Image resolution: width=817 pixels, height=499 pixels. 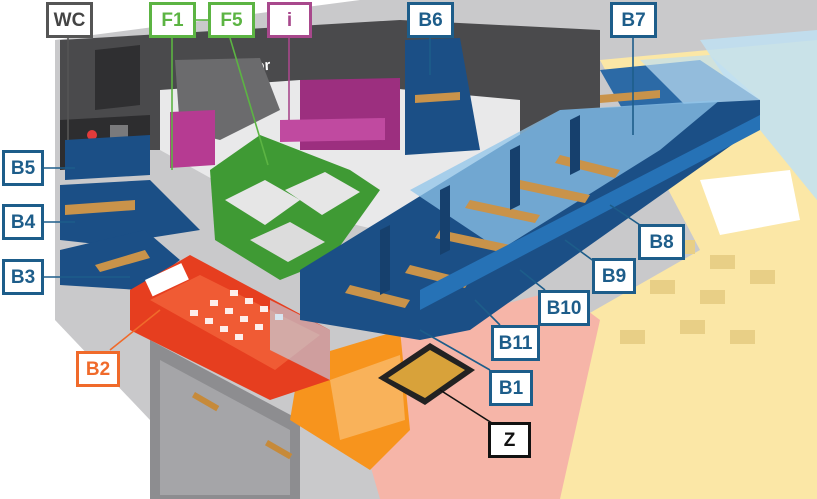 I want to click on label-b2: B2, so click(x=98, y=369).